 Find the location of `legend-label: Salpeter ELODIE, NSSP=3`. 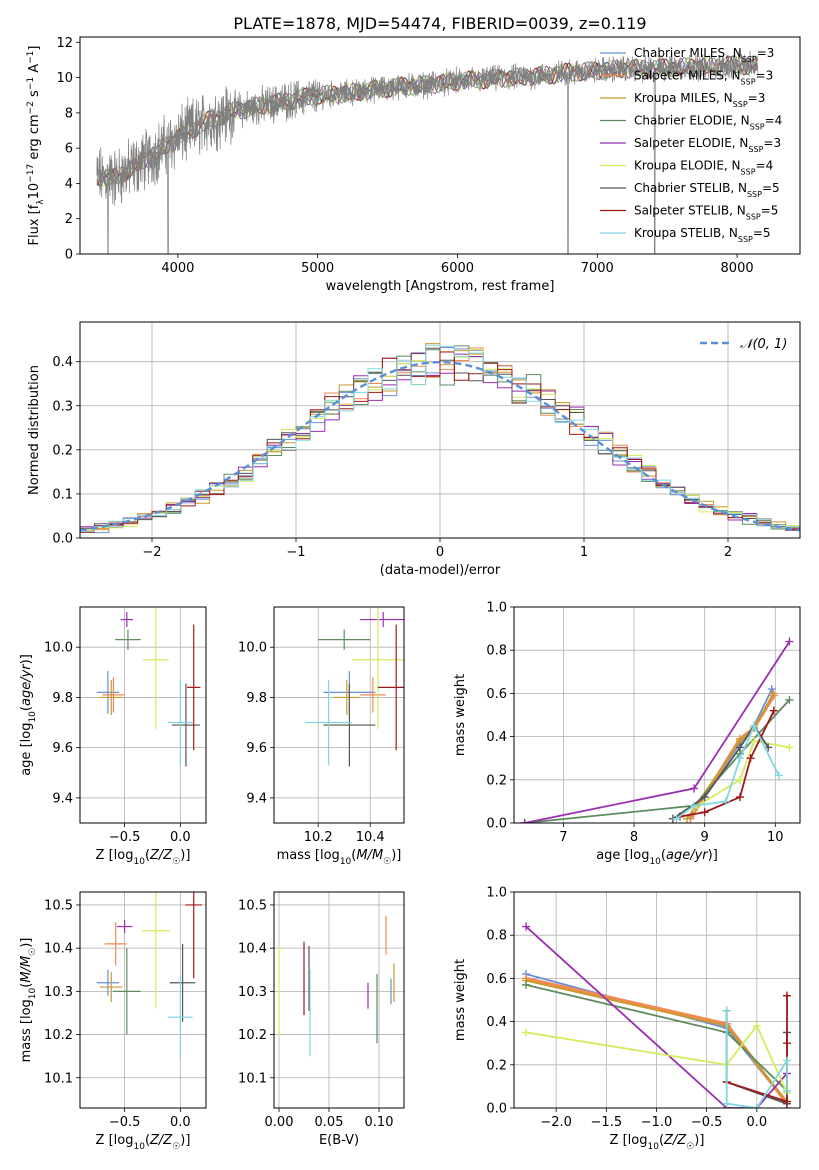

legend-label: Salpeter ELODIE, NSSP=3 is located at coordinates (707, 145).